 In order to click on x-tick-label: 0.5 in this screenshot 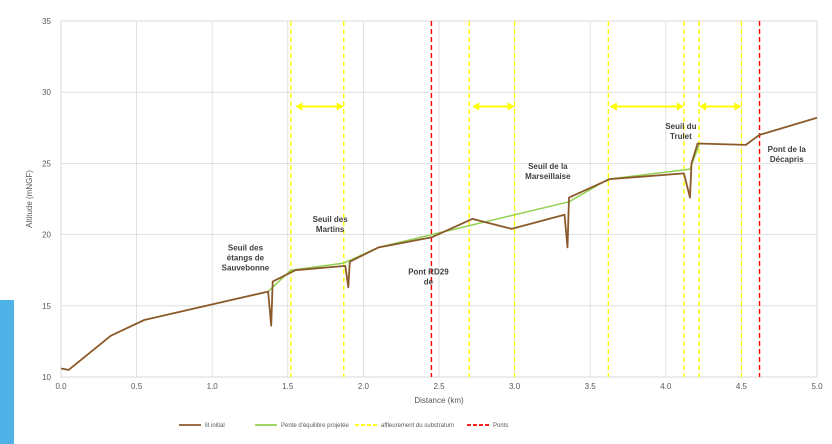, I will do `click(137, 386)`.